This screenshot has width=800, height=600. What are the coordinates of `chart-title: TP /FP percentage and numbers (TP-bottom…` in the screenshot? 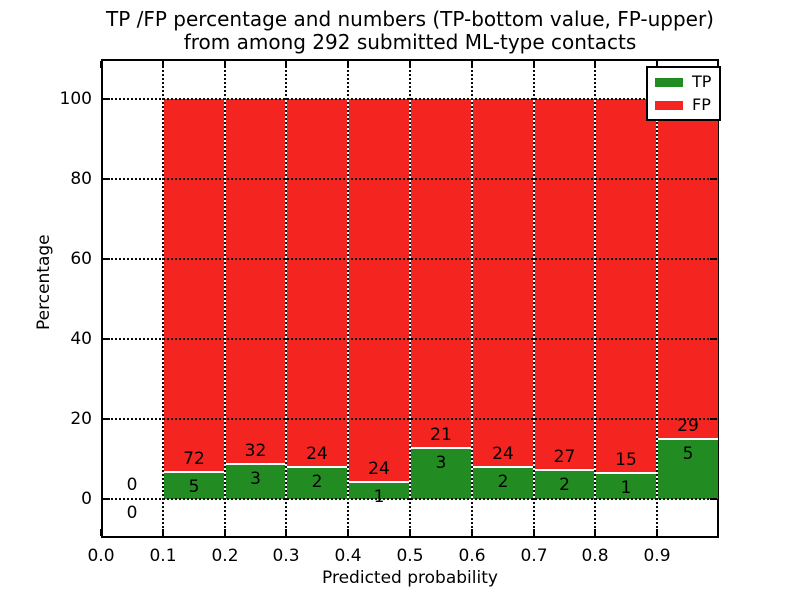 It's located at (410, 31).